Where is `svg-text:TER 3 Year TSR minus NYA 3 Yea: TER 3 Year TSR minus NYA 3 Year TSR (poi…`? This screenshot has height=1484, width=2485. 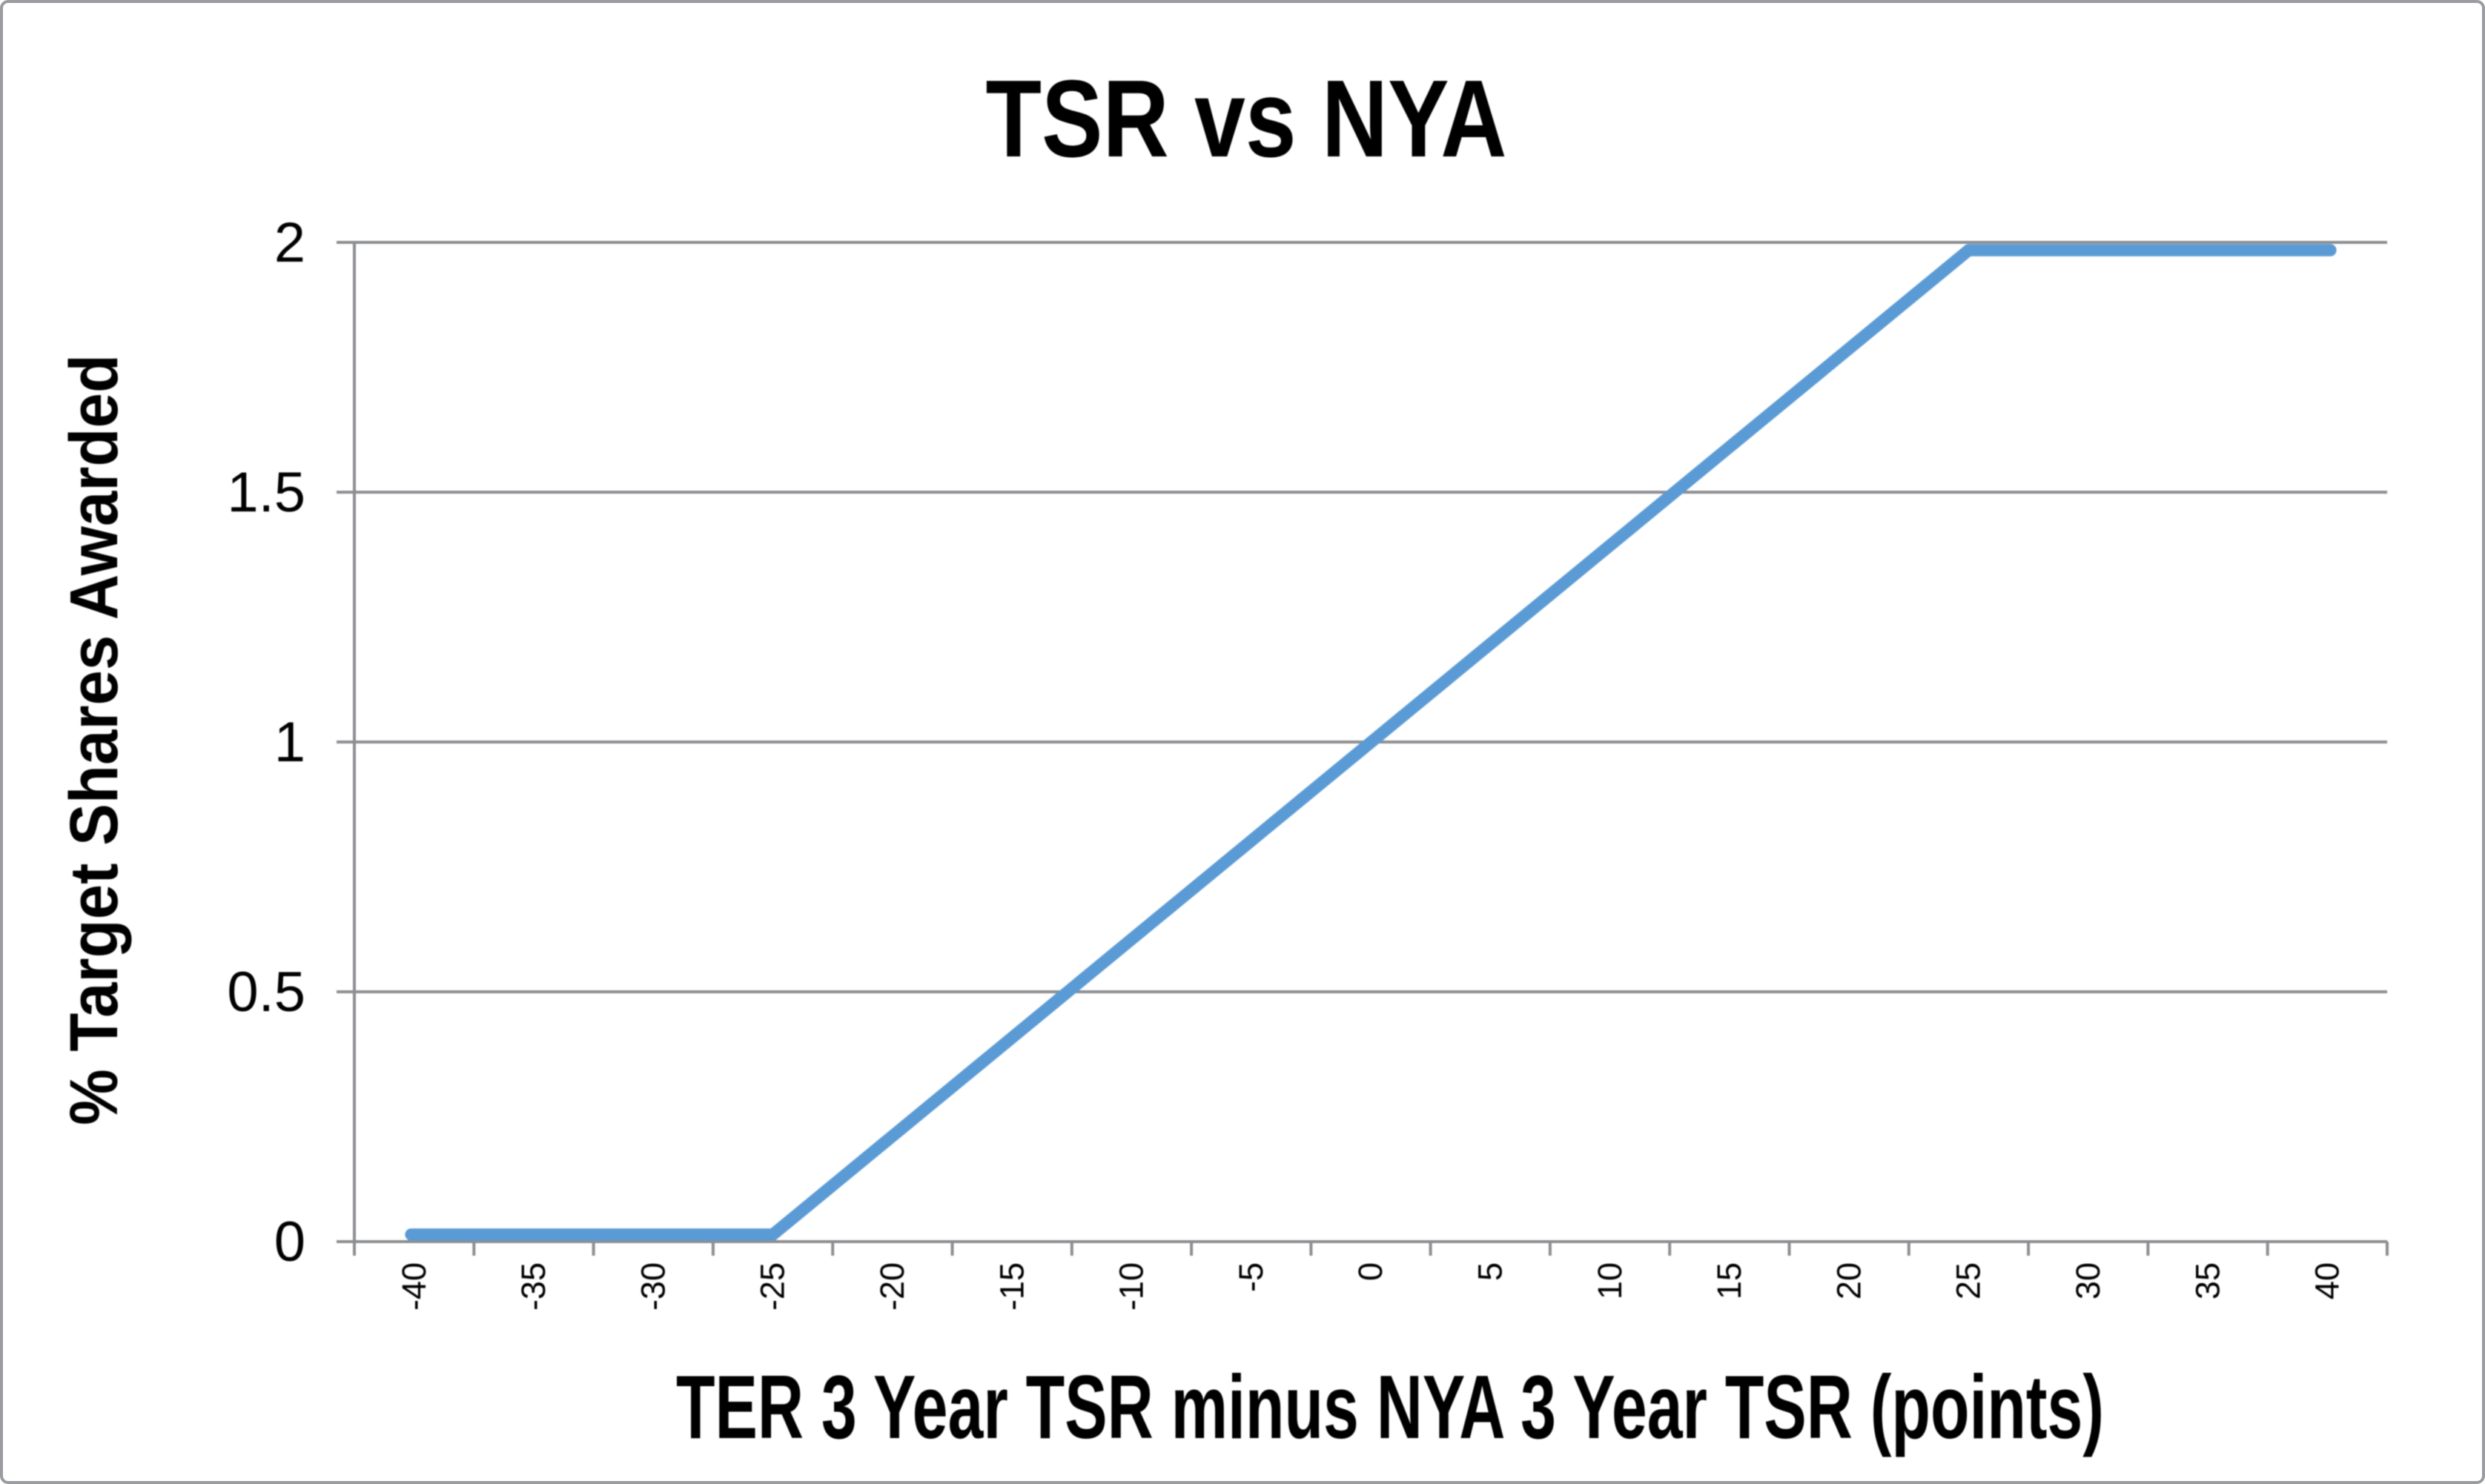
svg-text:TER 3 Year TSR minus NYA 3 Yea: TER 3 Year TSR minus NYA 3 Year TSR (poi… is located at coordinates (1390, 1407).